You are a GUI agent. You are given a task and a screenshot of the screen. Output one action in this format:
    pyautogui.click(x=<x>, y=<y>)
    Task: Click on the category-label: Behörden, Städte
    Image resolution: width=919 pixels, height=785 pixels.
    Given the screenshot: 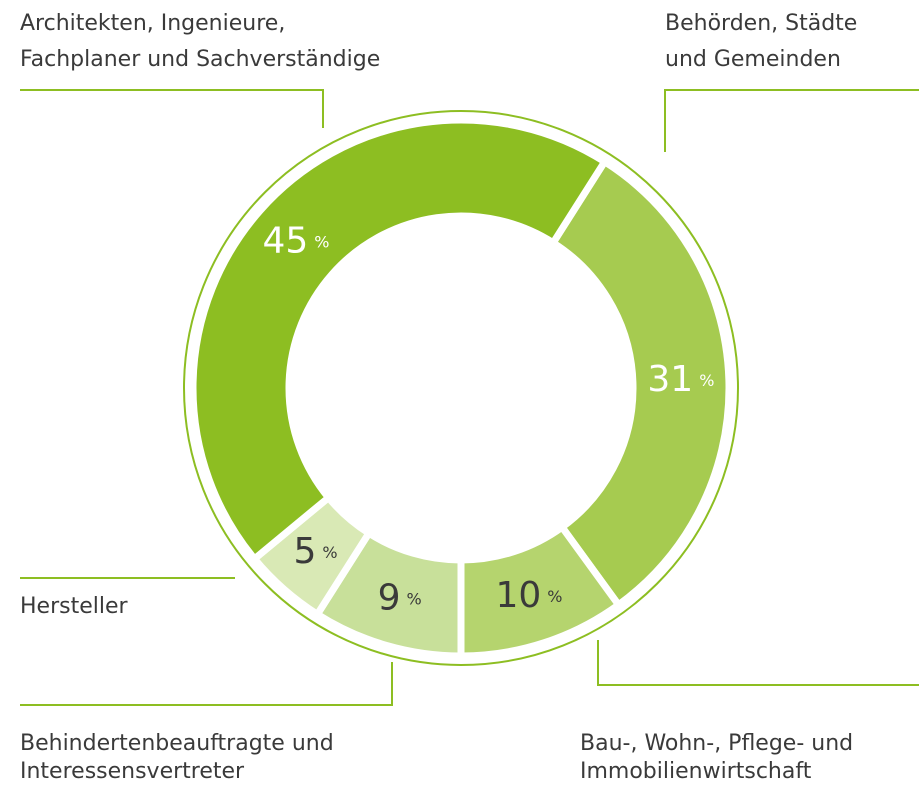 What is the action you would take?
    pyautogui.click(x=761, y=23)
    